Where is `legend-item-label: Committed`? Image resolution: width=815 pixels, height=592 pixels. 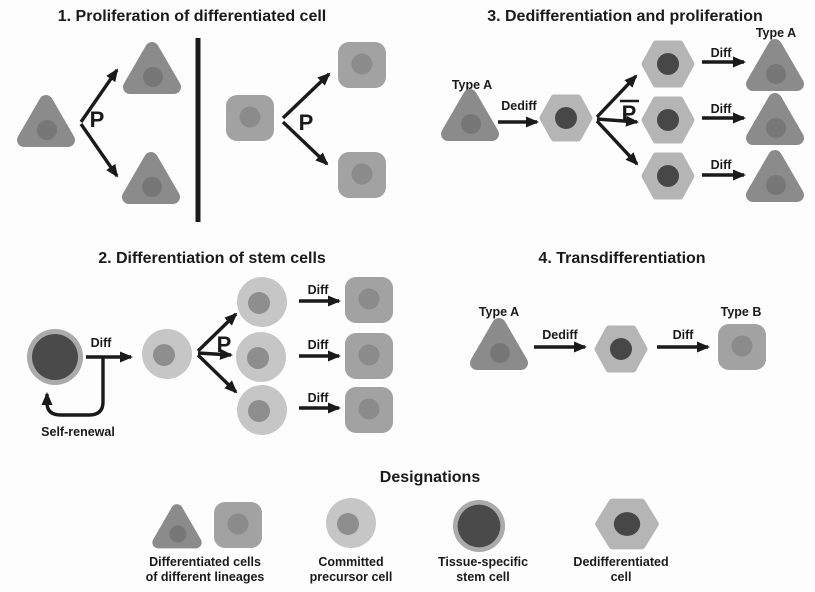
legend-item-label: Committed is located at coordinates (350, 562).